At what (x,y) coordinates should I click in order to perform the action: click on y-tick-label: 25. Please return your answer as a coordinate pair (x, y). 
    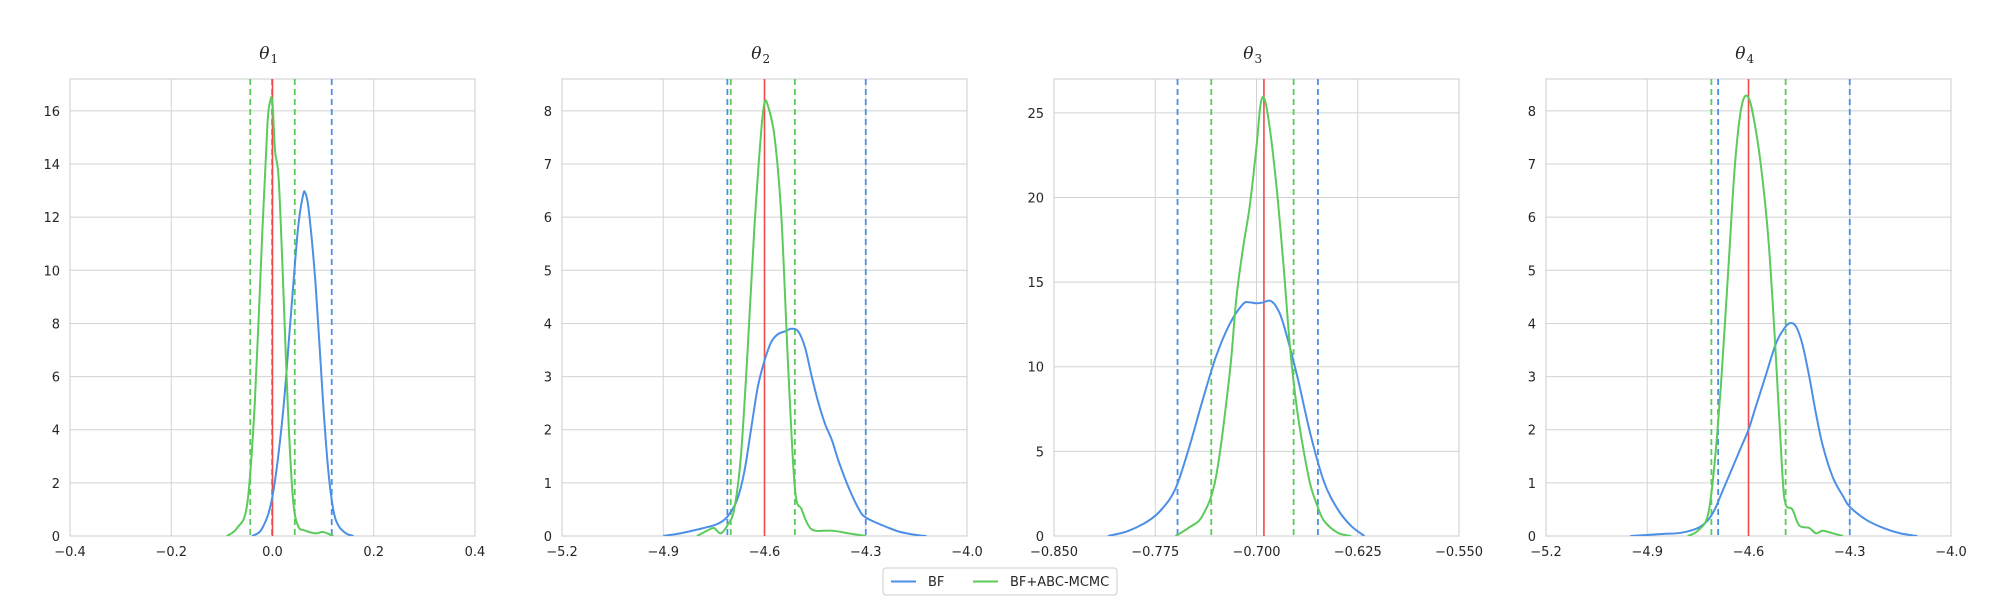
    Looking at the image, I should click on (1035, 114).